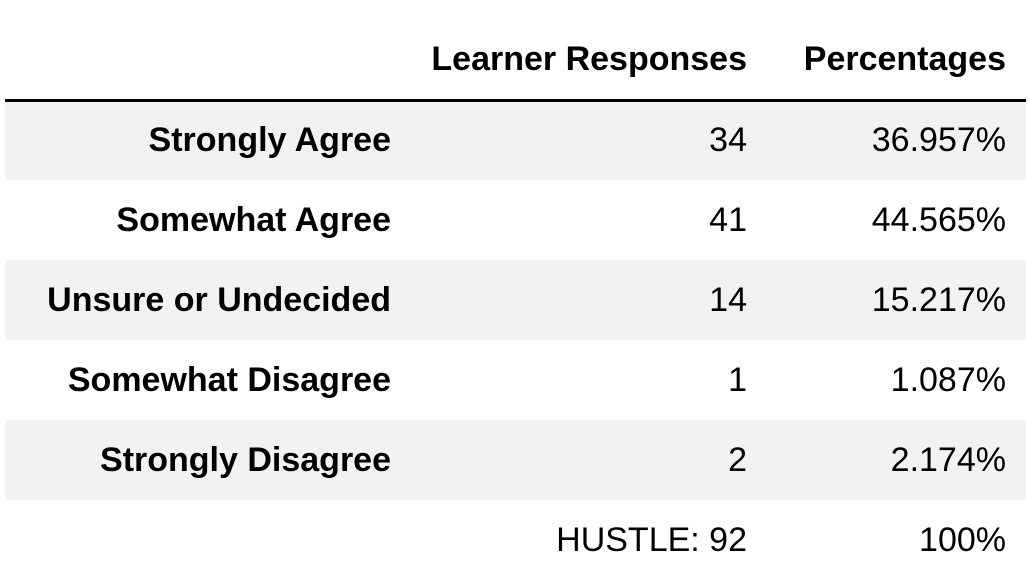  What do you see at coordinates (938, 219) in the screenshot?
I see `percentage-cell: 44.565%` at bounding box center [938, 219].